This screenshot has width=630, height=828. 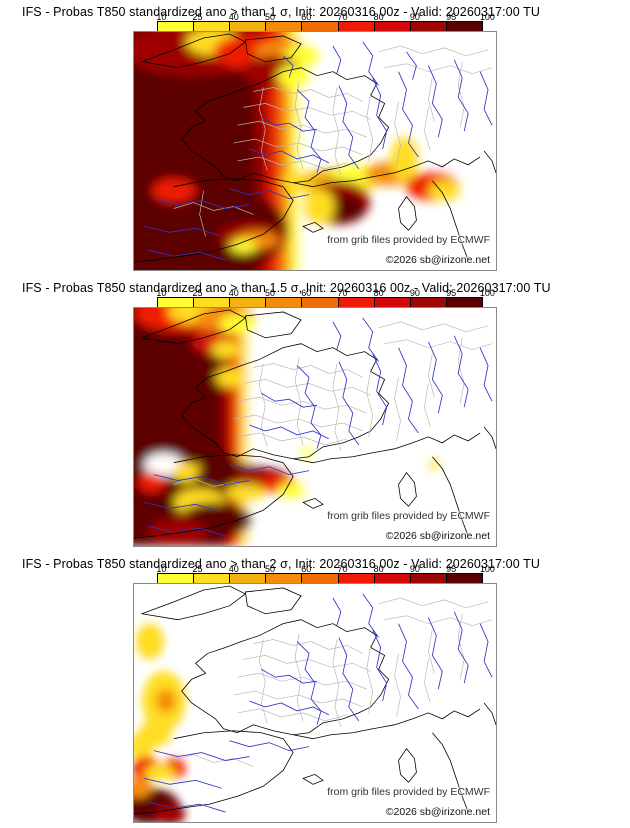 I want to click on map-source-attribution-1: from grib files provided by ECMWF, so click(x=408, y=240).